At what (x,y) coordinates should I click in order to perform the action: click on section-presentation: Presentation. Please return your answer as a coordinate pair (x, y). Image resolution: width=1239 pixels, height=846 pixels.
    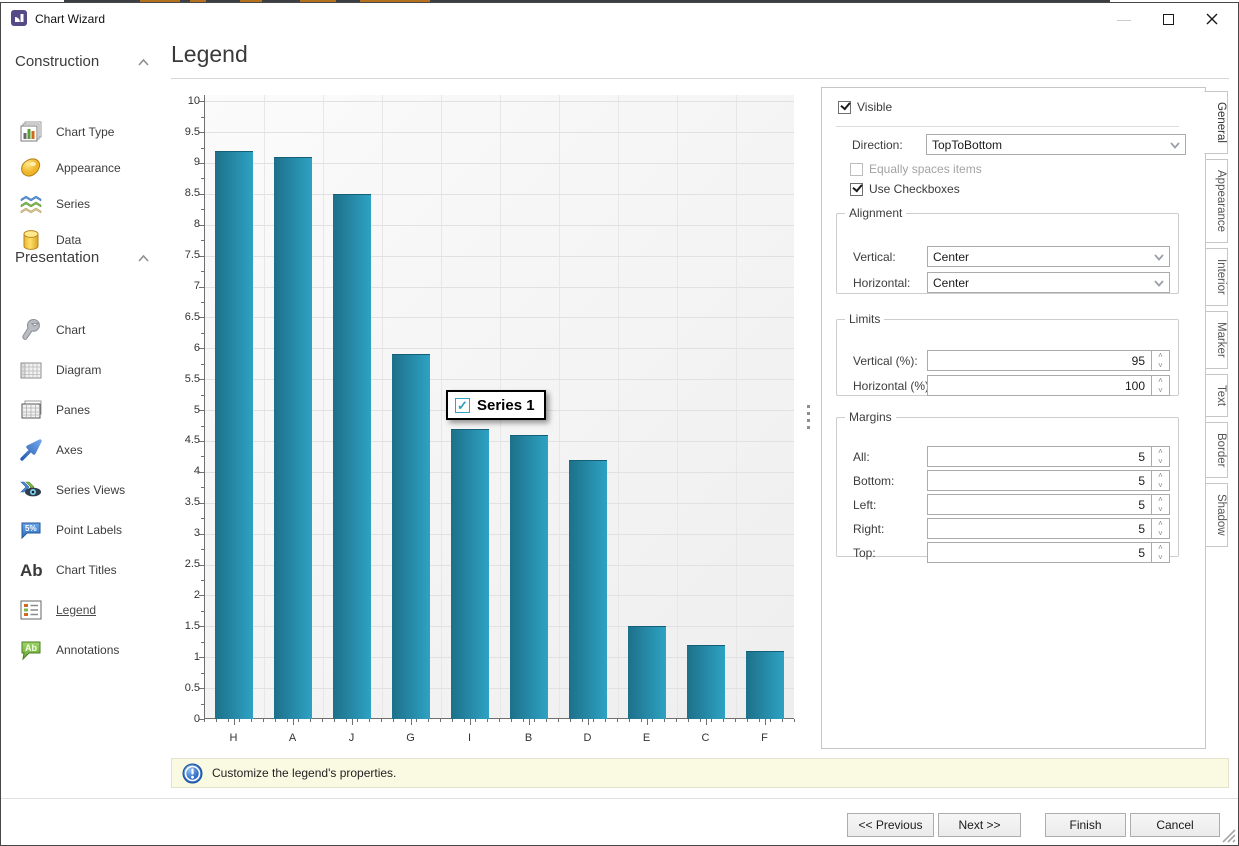
    Looking at the image, I should click on (86, 258).